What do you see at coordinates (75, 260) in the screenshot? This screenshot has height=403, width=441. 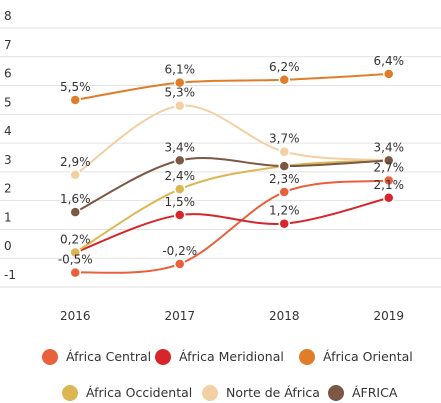 I see `data-label: -0,5%` at bounding box center [75, 260].